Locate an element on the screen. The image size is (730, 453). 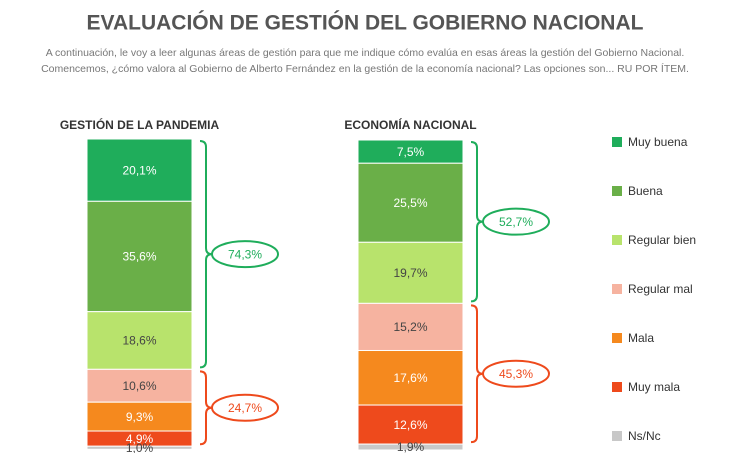
value-label: 17,6% is located at coordinates (410, 378).